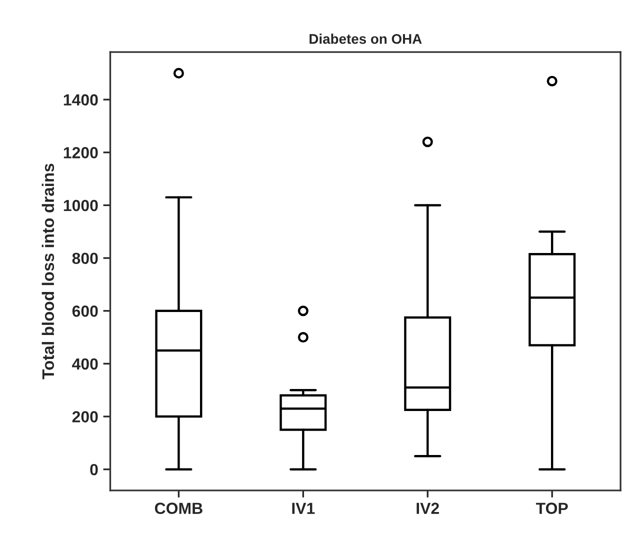 The width and height of the screenshot is (630, 548). I want to click on x-tick-label: IV2, so click(427, 508).